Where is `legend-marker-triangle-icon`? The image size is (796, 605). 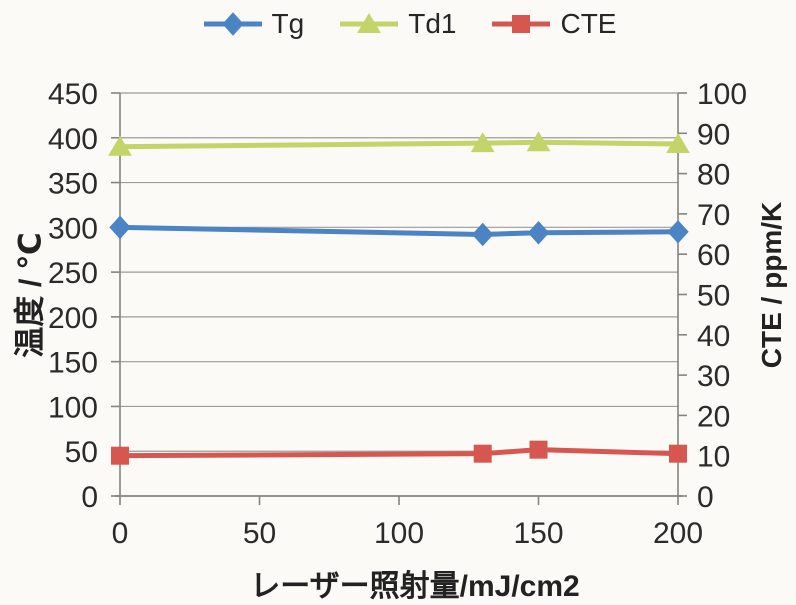 legend-marker-triangle-icon is located at coordinates (369, 23).